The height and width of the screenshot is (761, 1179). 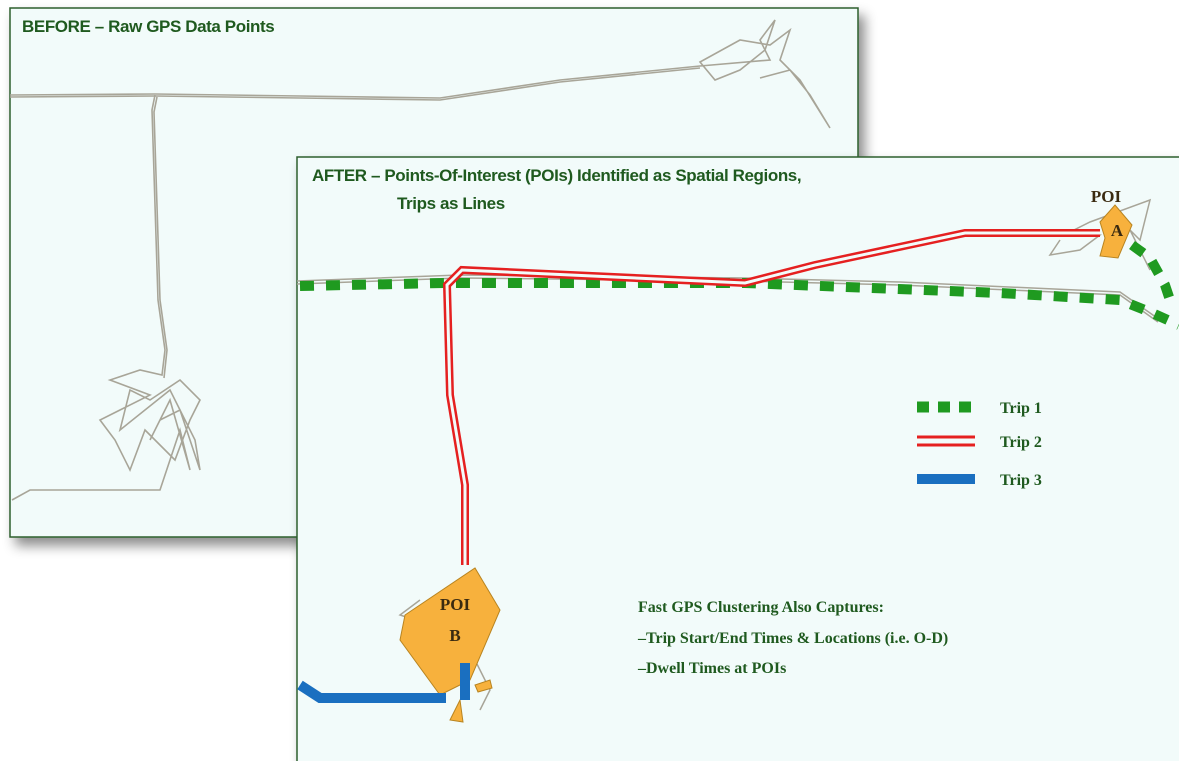 What do you see at coordinates (148, 26) in the screenshot?
I see `panel-title: BEFORE – Raw GPS Data Points` at bounding box center [148, 26].